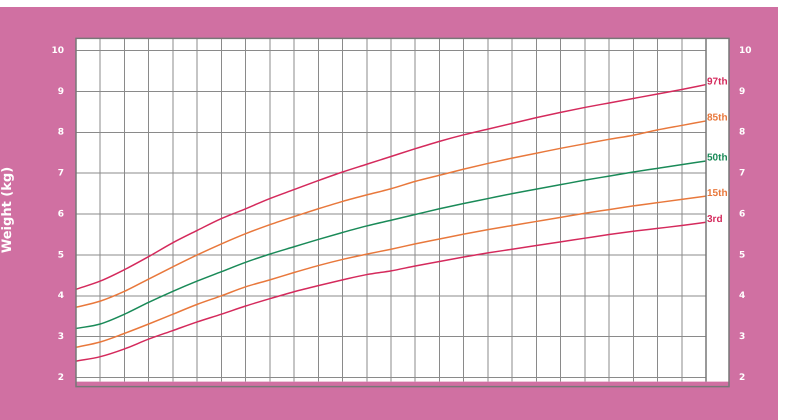 This screenshot has width=800, height=420. What do you see at coordinates (717, 82) in the screenshot?
I see `series-label: 97th` at bounding box center [717, 82].